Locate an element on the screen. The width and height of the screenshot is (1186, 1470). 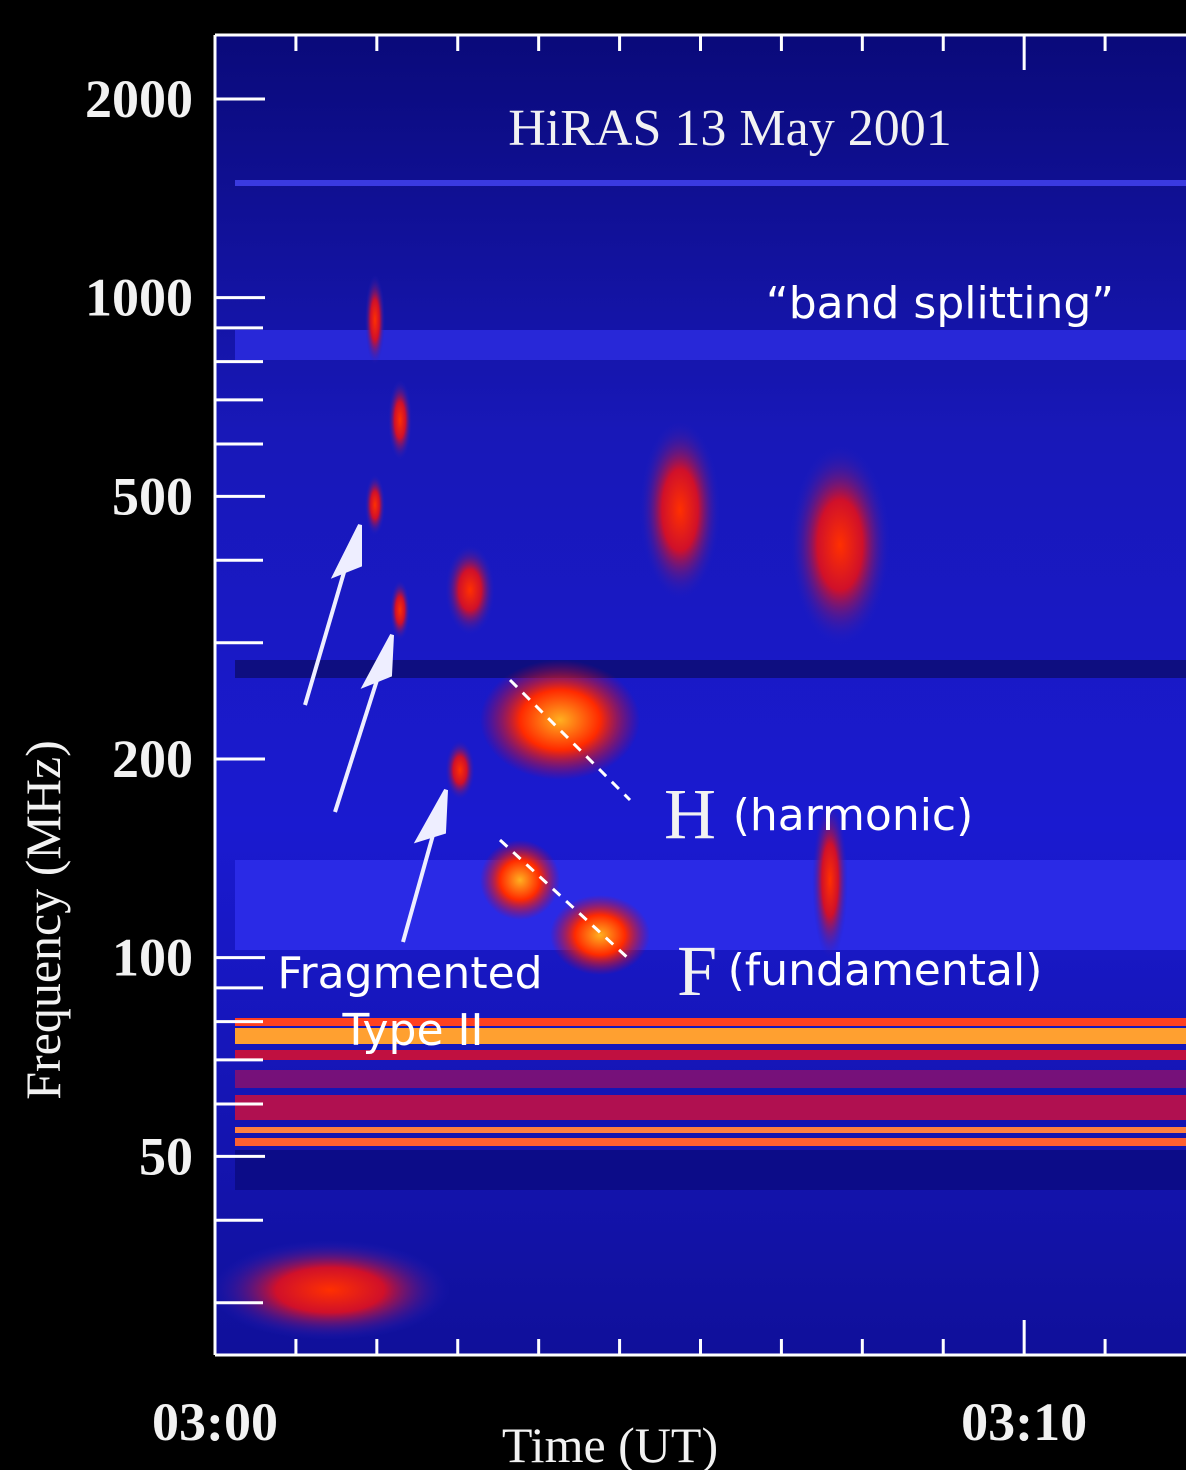
arrows is located at coordinates (375, 733).